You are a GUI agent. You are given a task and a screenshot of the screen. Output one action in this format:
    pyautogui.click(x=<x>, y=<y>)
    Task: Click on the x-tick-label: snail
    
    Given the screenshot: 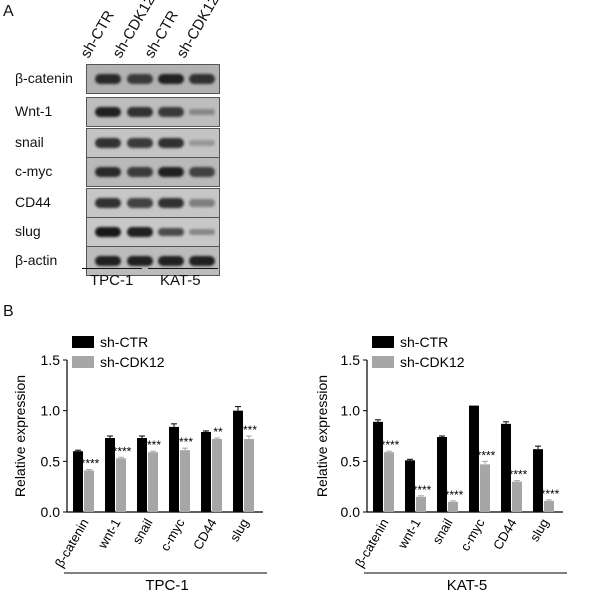 What is the action you would take?
    pyautogui.click(x=442, y=531)
    